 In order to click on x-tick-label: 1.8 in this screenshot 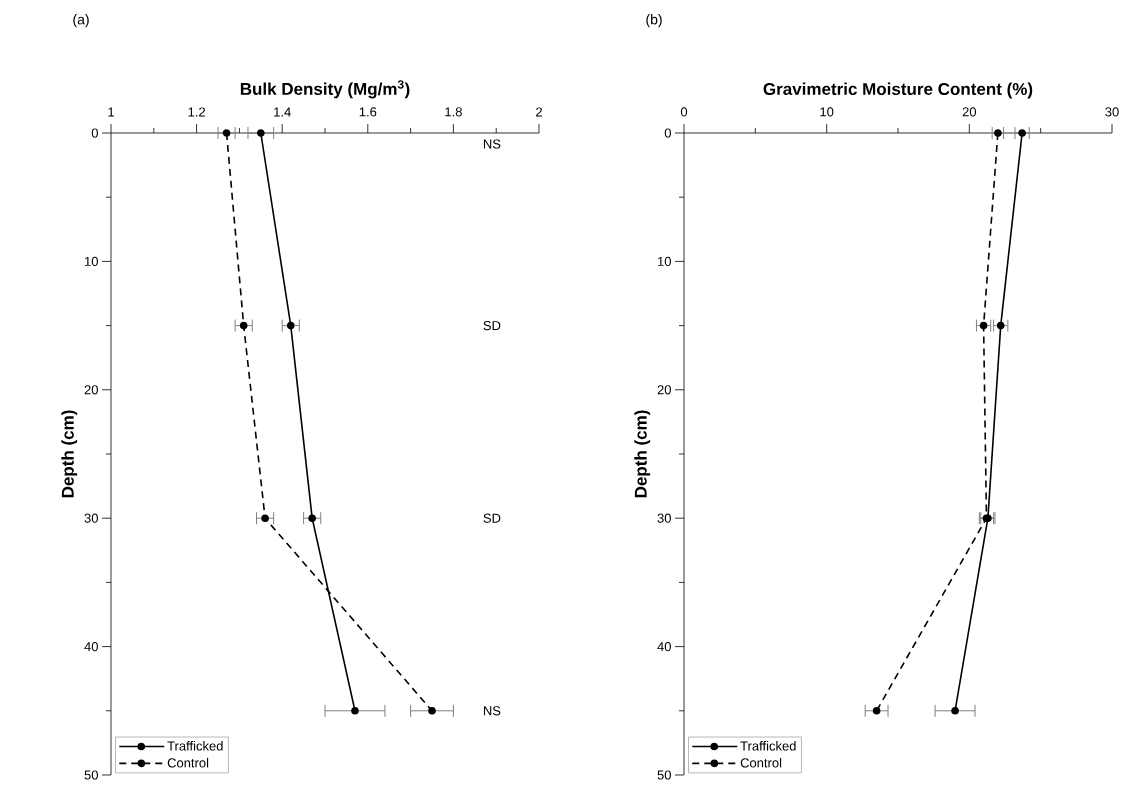, I will do `click(453, 112)`.